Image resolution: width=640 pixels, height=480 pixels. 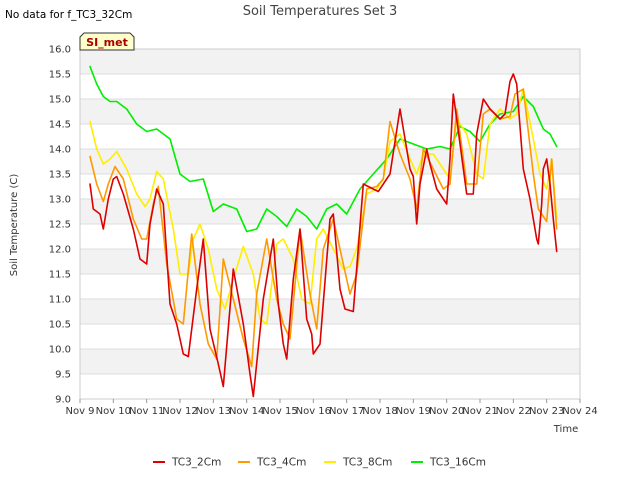 I want to click on legend-item: TC3_16Cm, so click(x=448, y=463).